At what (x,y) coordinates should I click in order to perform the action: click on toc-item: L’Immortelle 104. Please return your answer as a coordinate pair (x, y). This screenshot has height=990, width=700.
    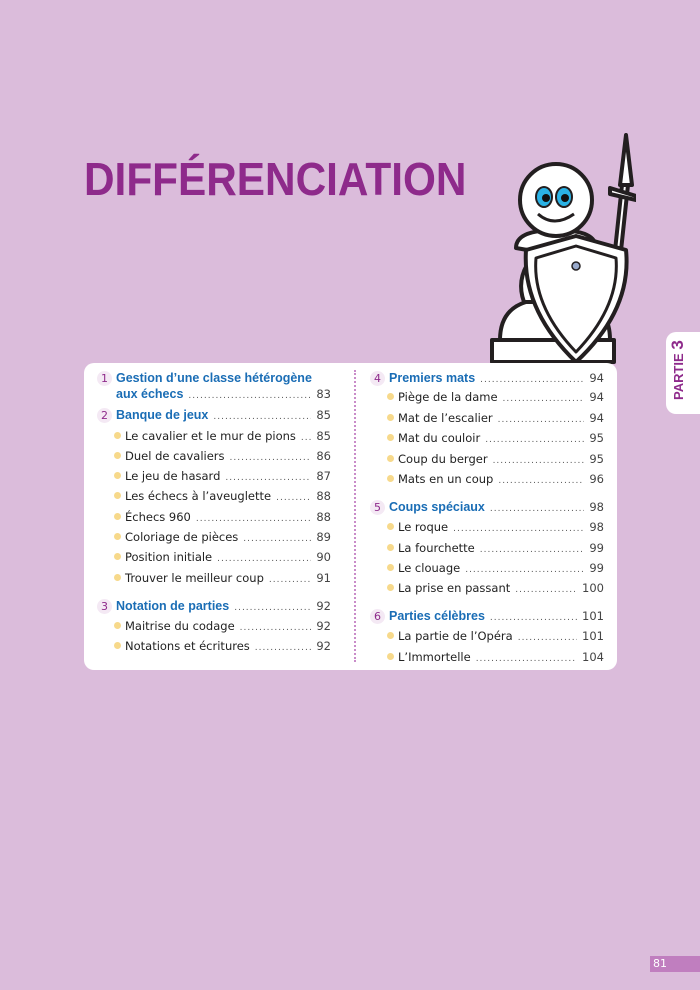
    Looking at the image, I should click on (495, 657).